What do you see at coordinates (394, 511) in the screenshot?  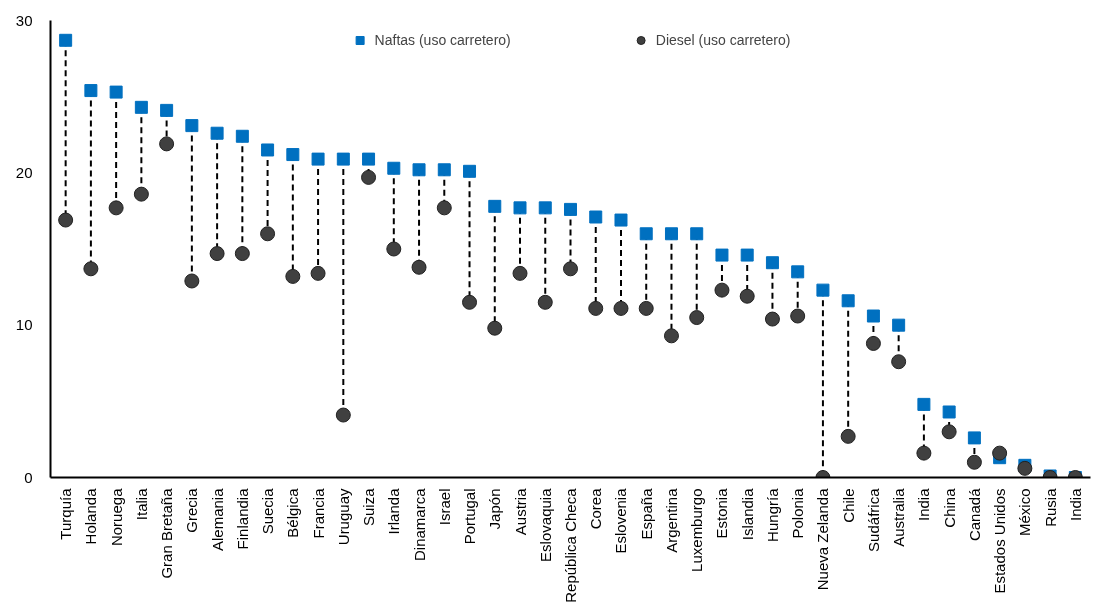 I see `x-tick-label: Irlanda` at bounding box center [394, 511].